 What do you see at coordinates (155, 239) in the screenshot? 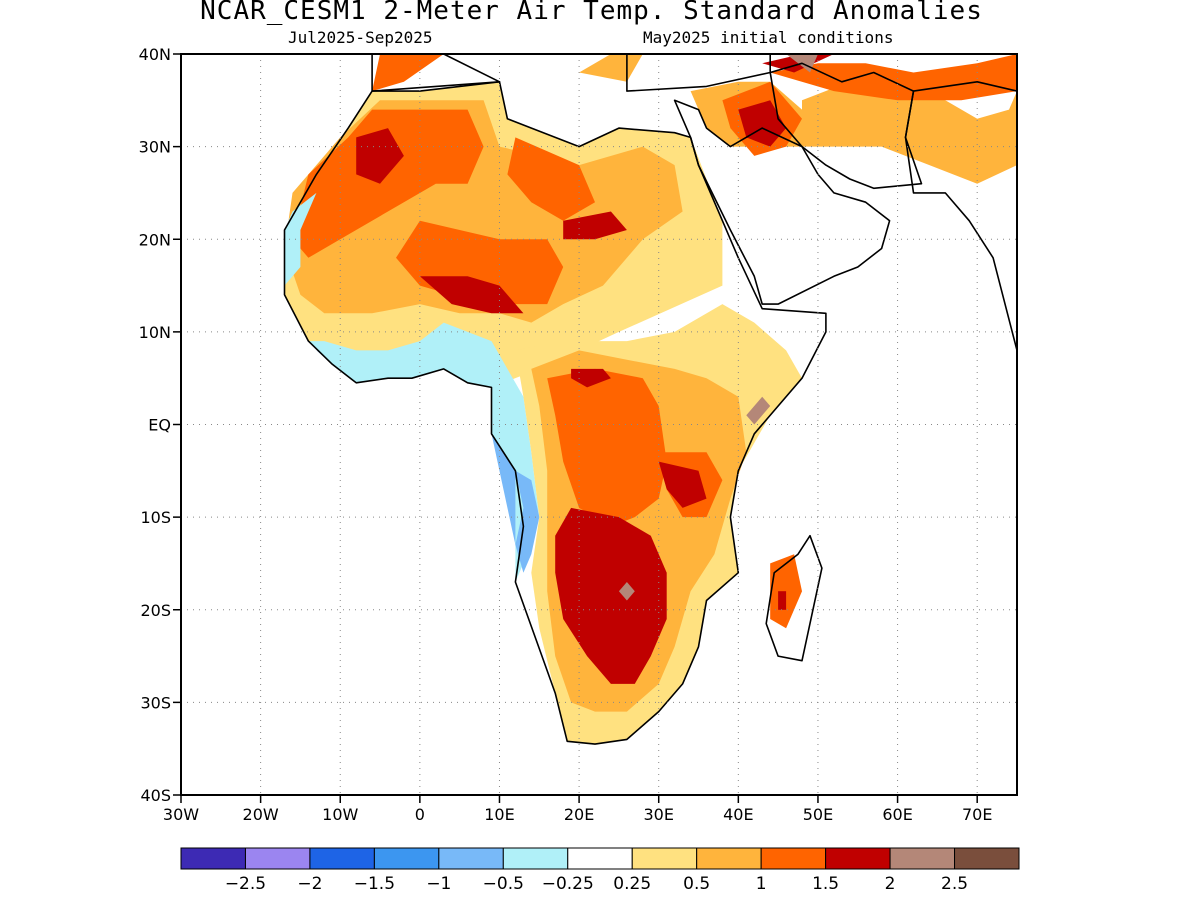
I see `y-tick-label: 20N` at bounding box center [155, 239].